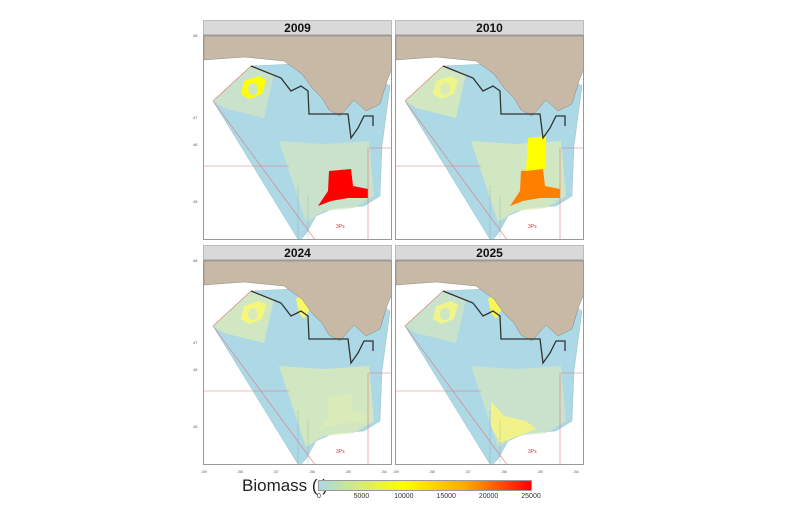  What do you see at coordinates (488, 496) in the screenshot?
I see `colorbar-tick-label: 20000` at bounding box center [488, 496].